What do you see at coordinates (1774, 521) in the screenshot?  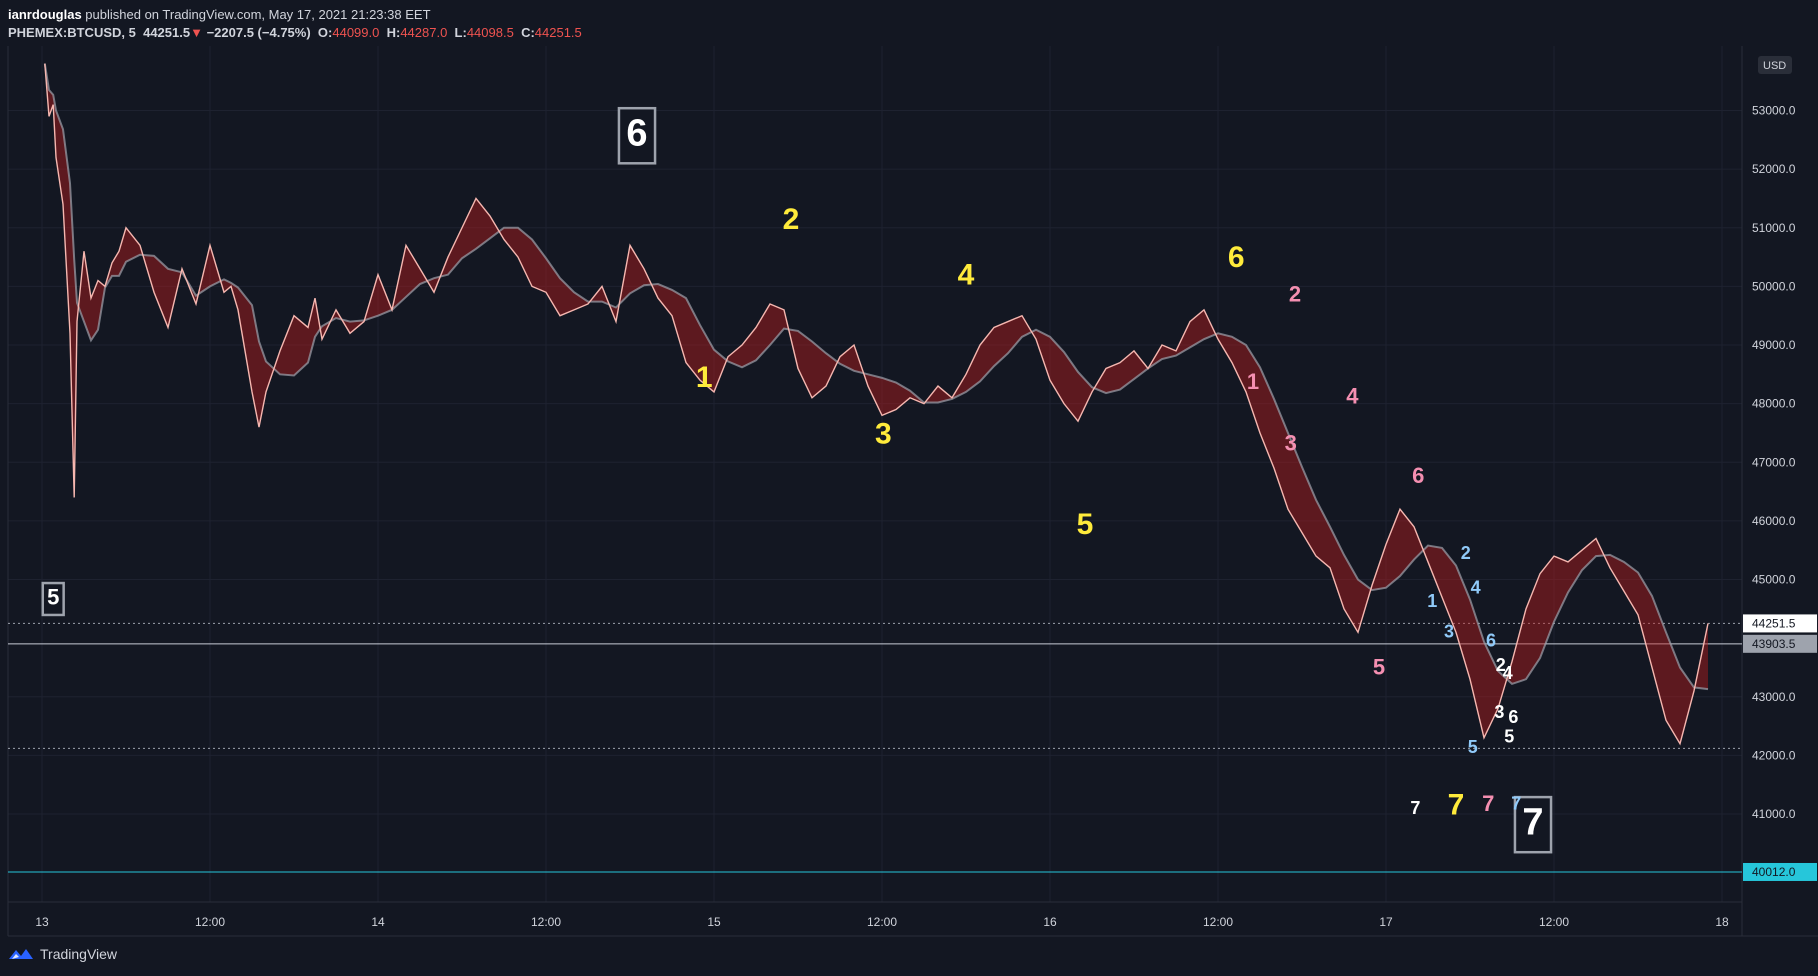 I see `price-tick-label: 46000.0` at bounding box center [1774, 521].